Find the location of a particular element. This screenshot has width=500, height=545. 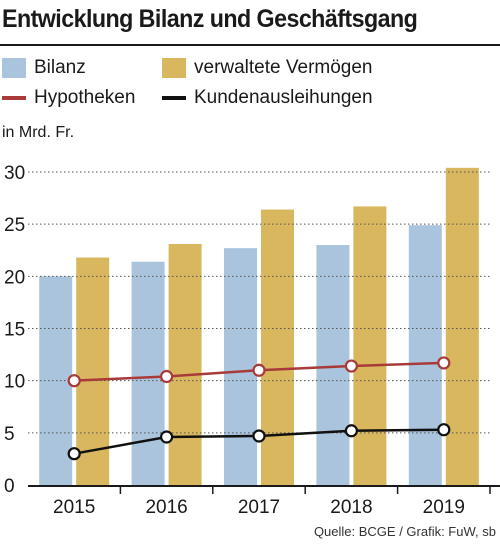

bar-bilanz-2017 is located at coordinates (240, 366).